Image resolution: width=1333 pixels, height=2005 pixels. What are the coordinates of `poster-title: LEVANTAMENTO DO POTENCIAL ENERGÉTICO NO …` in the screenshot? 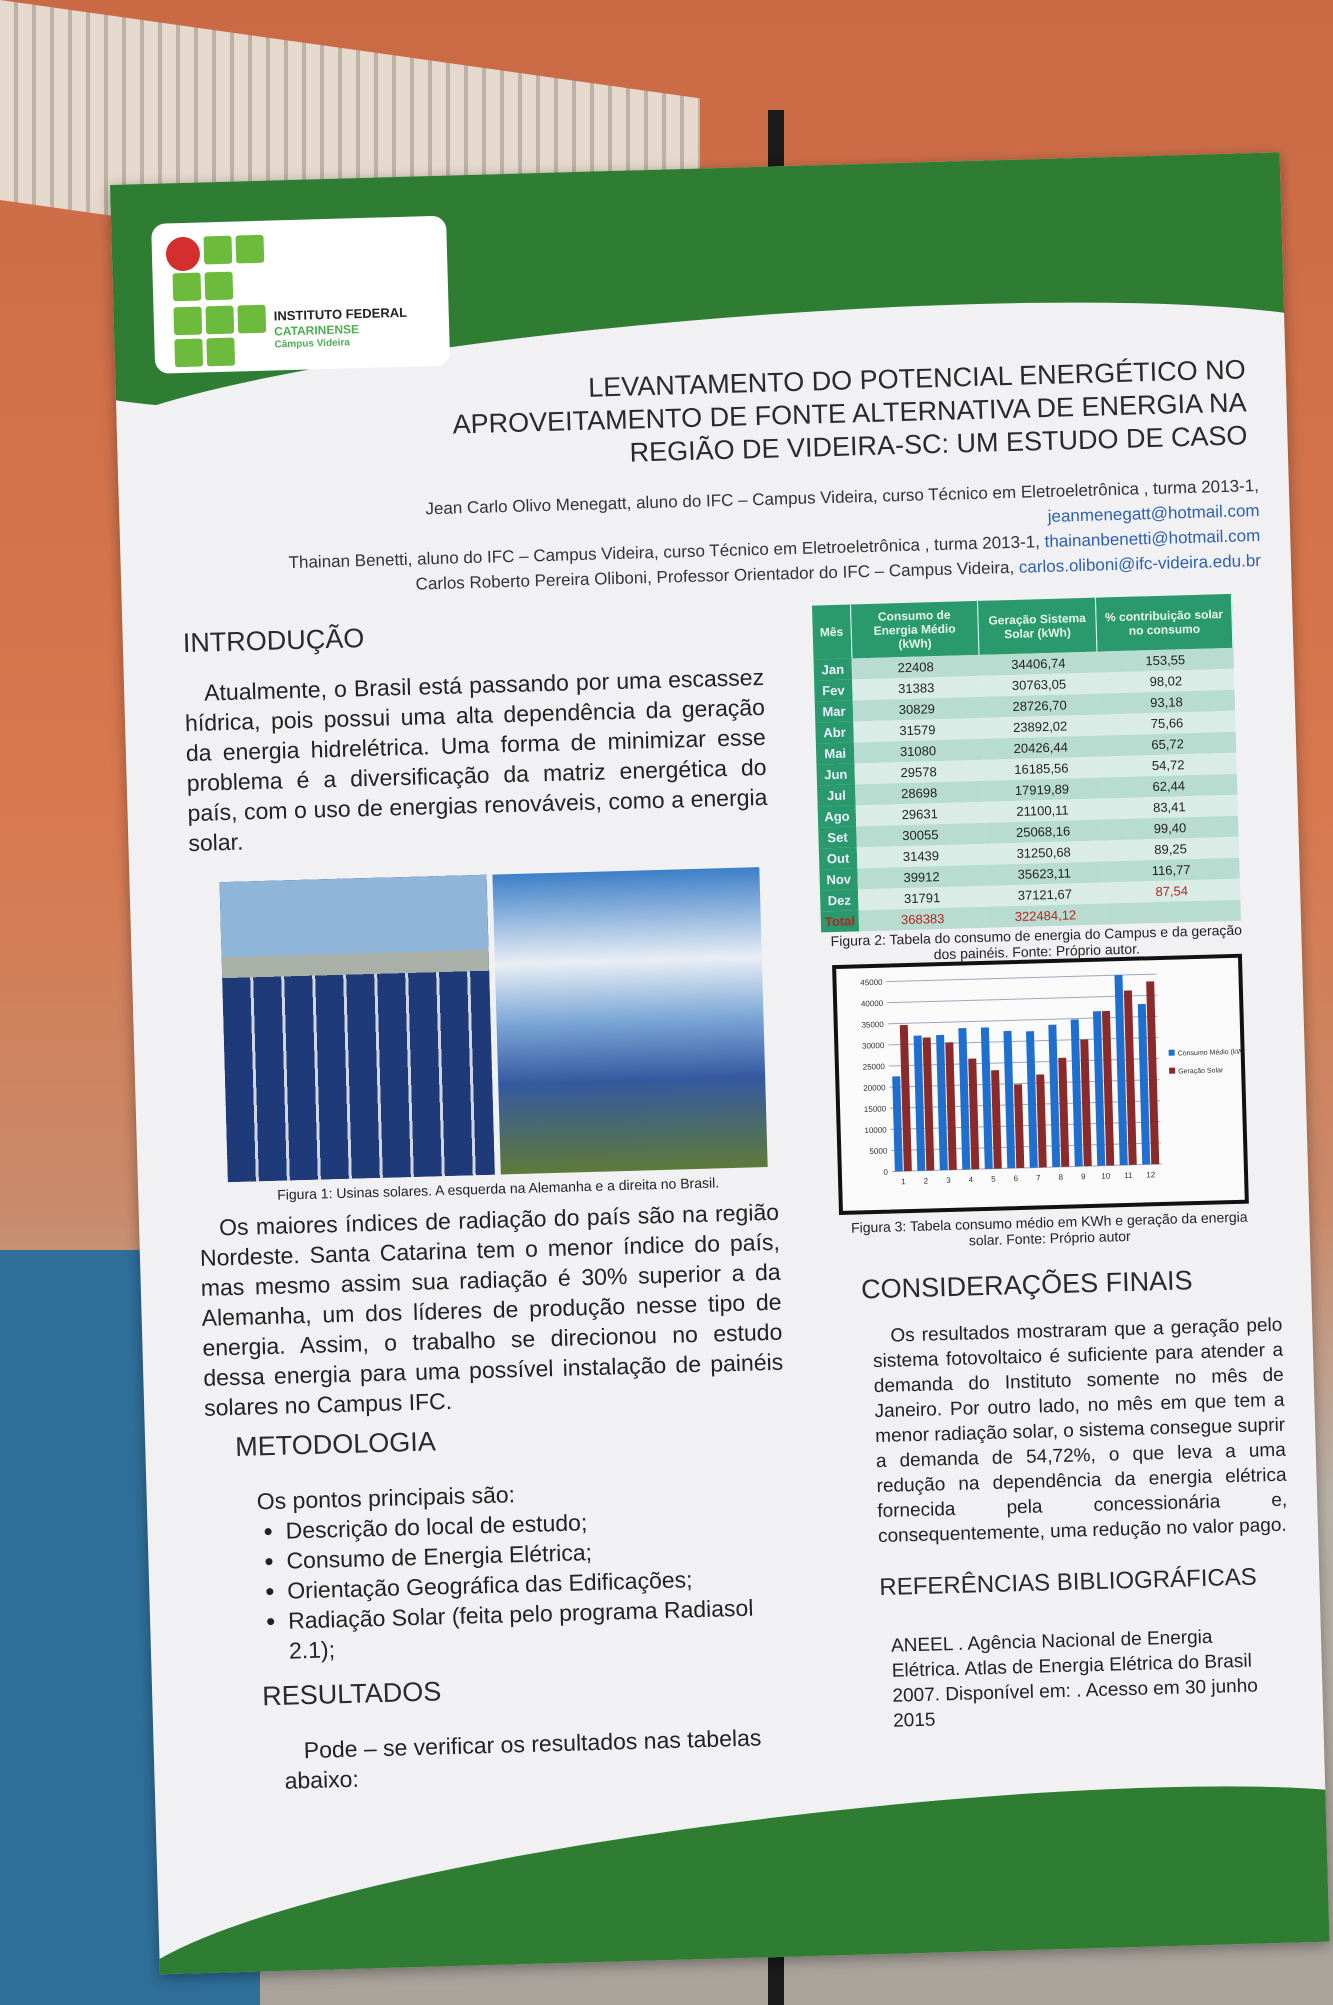 It's located at (846, 413).